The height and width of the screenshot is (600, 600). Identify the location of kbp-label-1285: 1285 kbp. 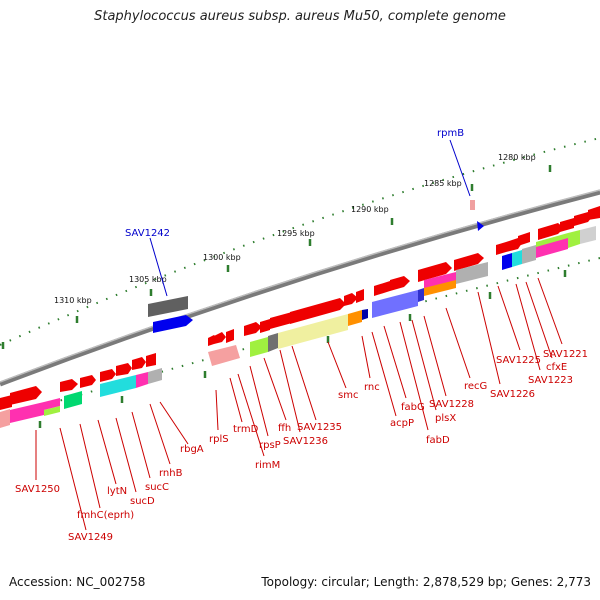
(443, 183).